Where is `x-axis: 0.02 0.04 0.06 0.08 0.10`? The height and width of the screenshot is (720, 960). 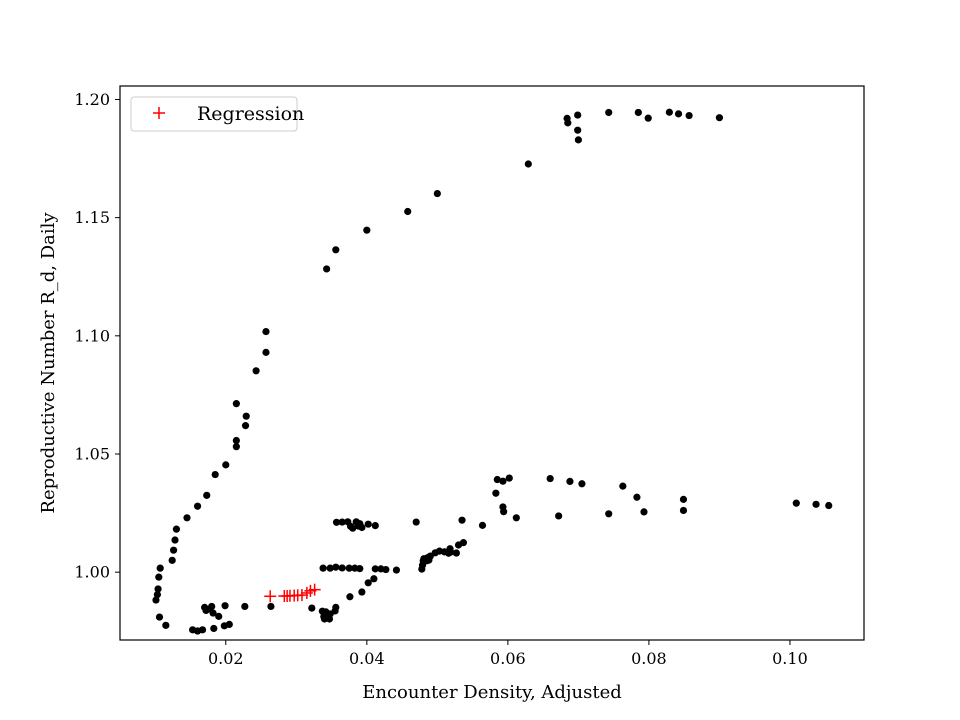
x-axis: 0.02 0.04 0.06 0.08 0.10 is located at coordinates (508, 654).